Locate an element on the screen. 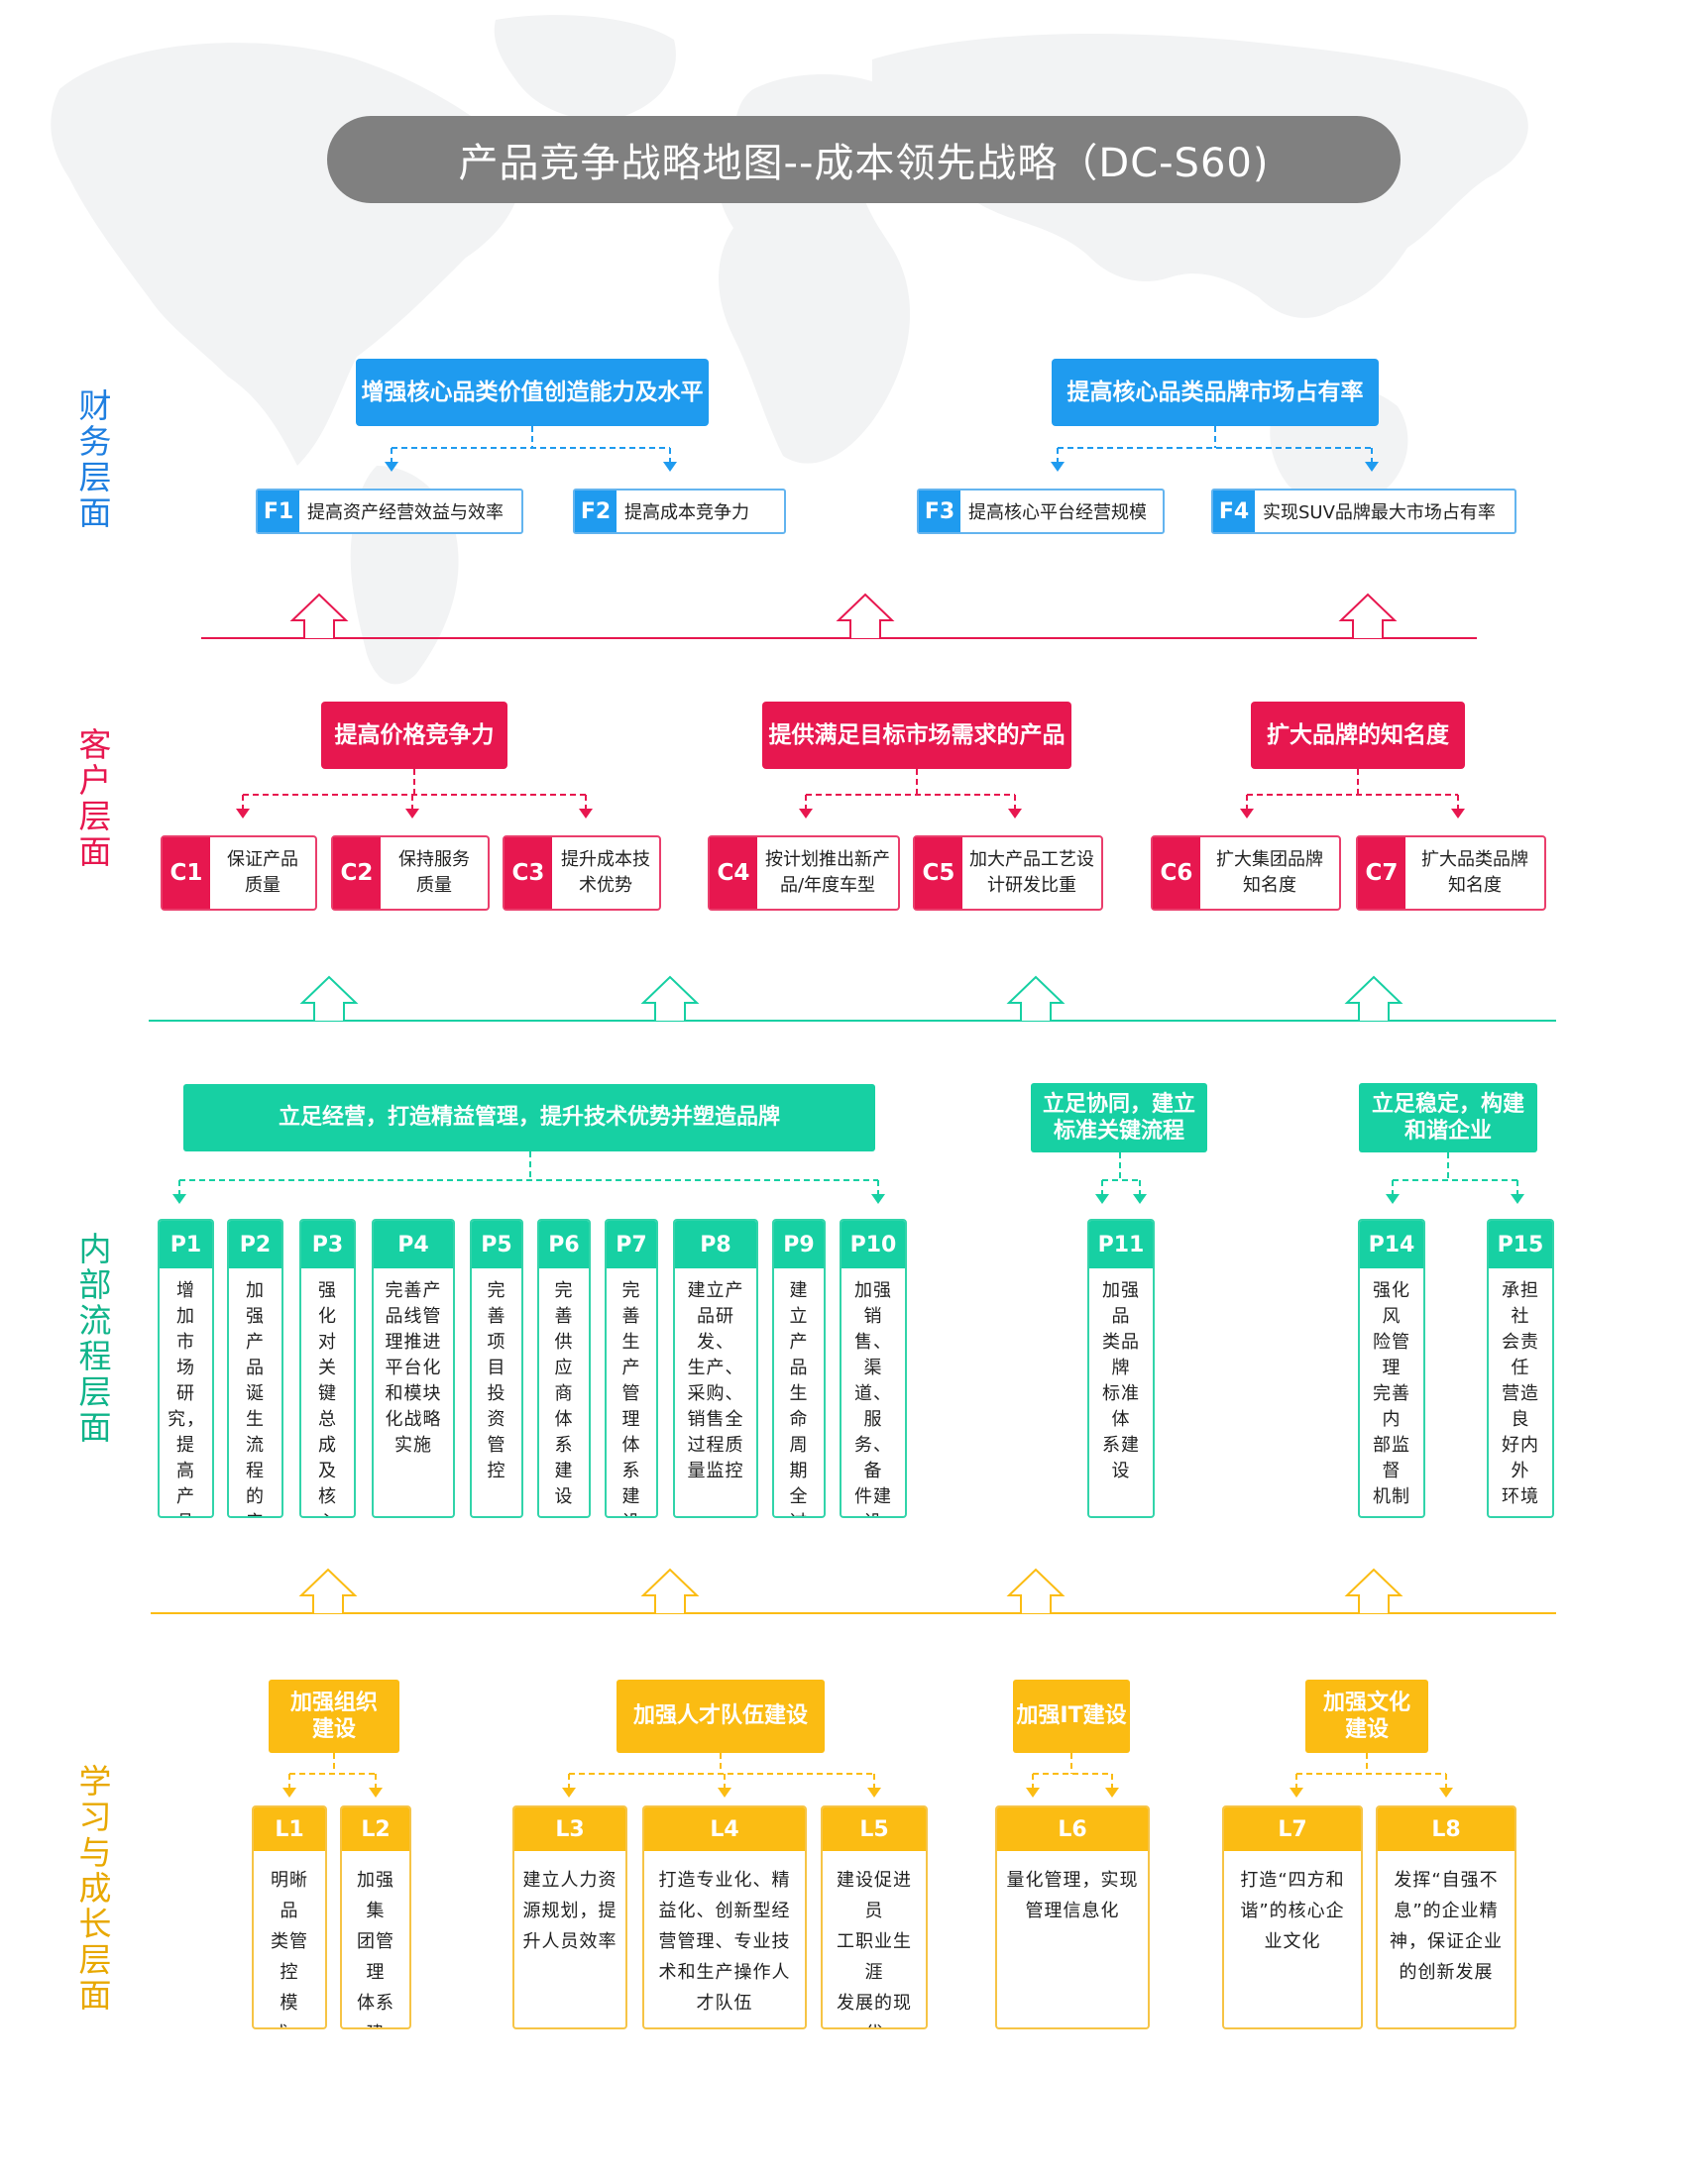 The width and height of the screenshot is (1683, 2184). internal-item-code: P4 is located at coordinates (414, 1244).